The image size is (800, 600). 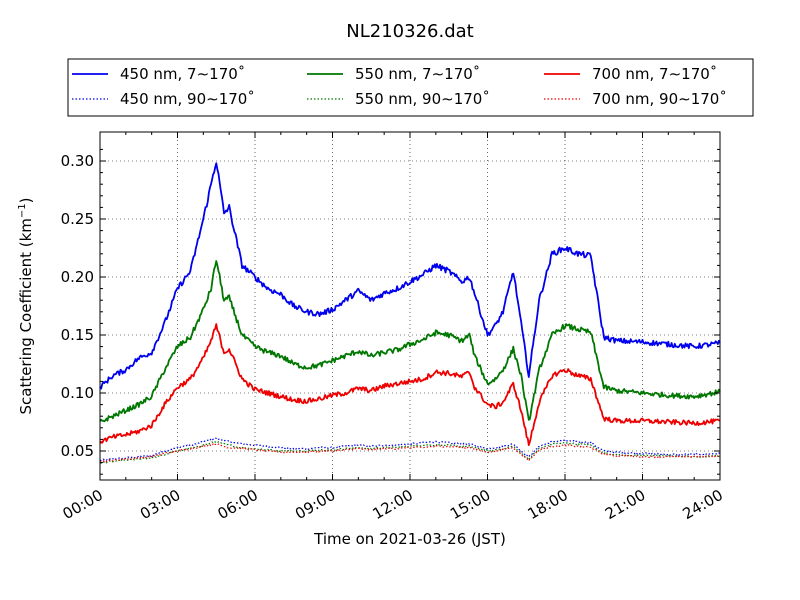 What do you see at coordinates (422, 99) in the screenshot?
I see `legend-label: 550 nm, 90∼170˚` at bounding box center [422, 99].